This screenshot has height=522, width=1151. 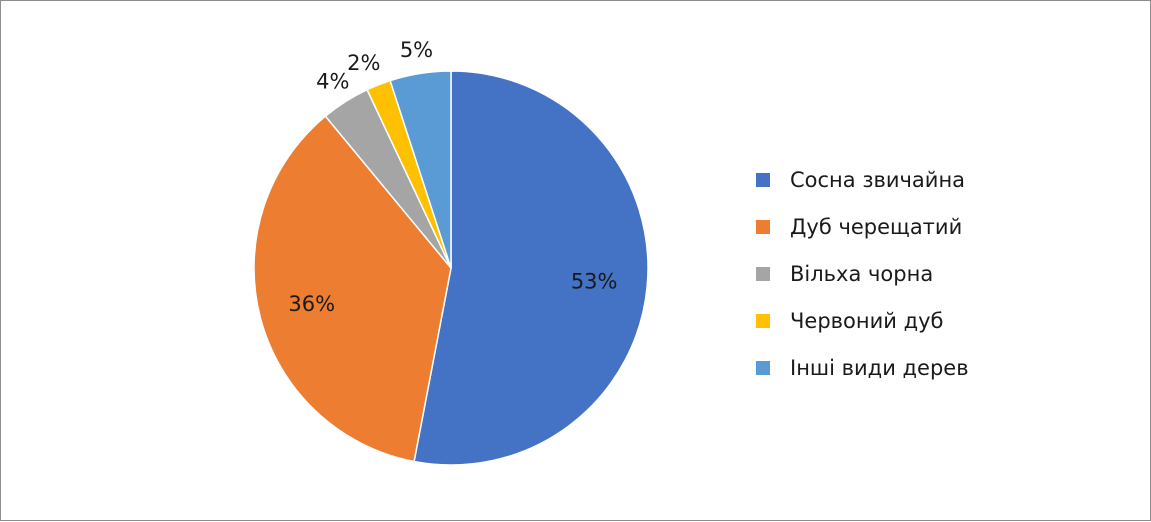 I want to click on legend-label-0: Сосна звичайна, so click(x=878, y=179).